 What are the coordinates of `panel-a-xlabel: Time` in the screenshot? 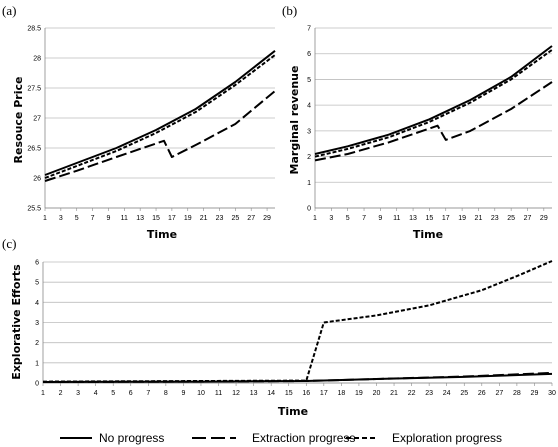 It's located at (162, 234).